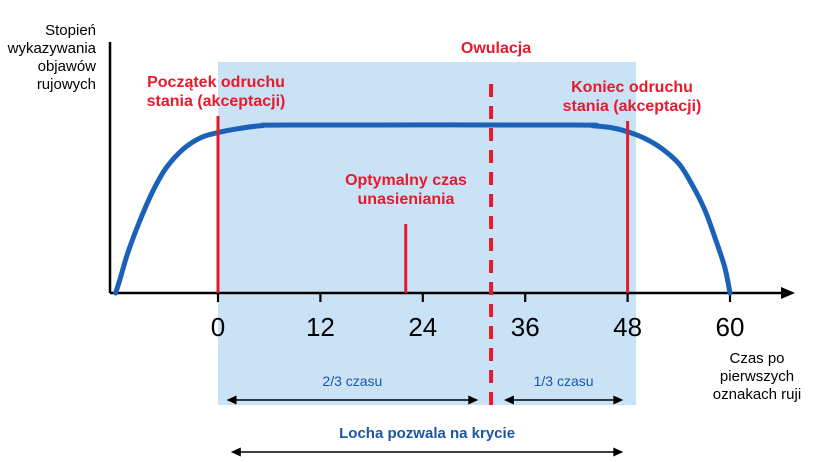  Describe the element at coordinates (525, 327) in the screenshot. I see `x-tick-label: 36` at that location.